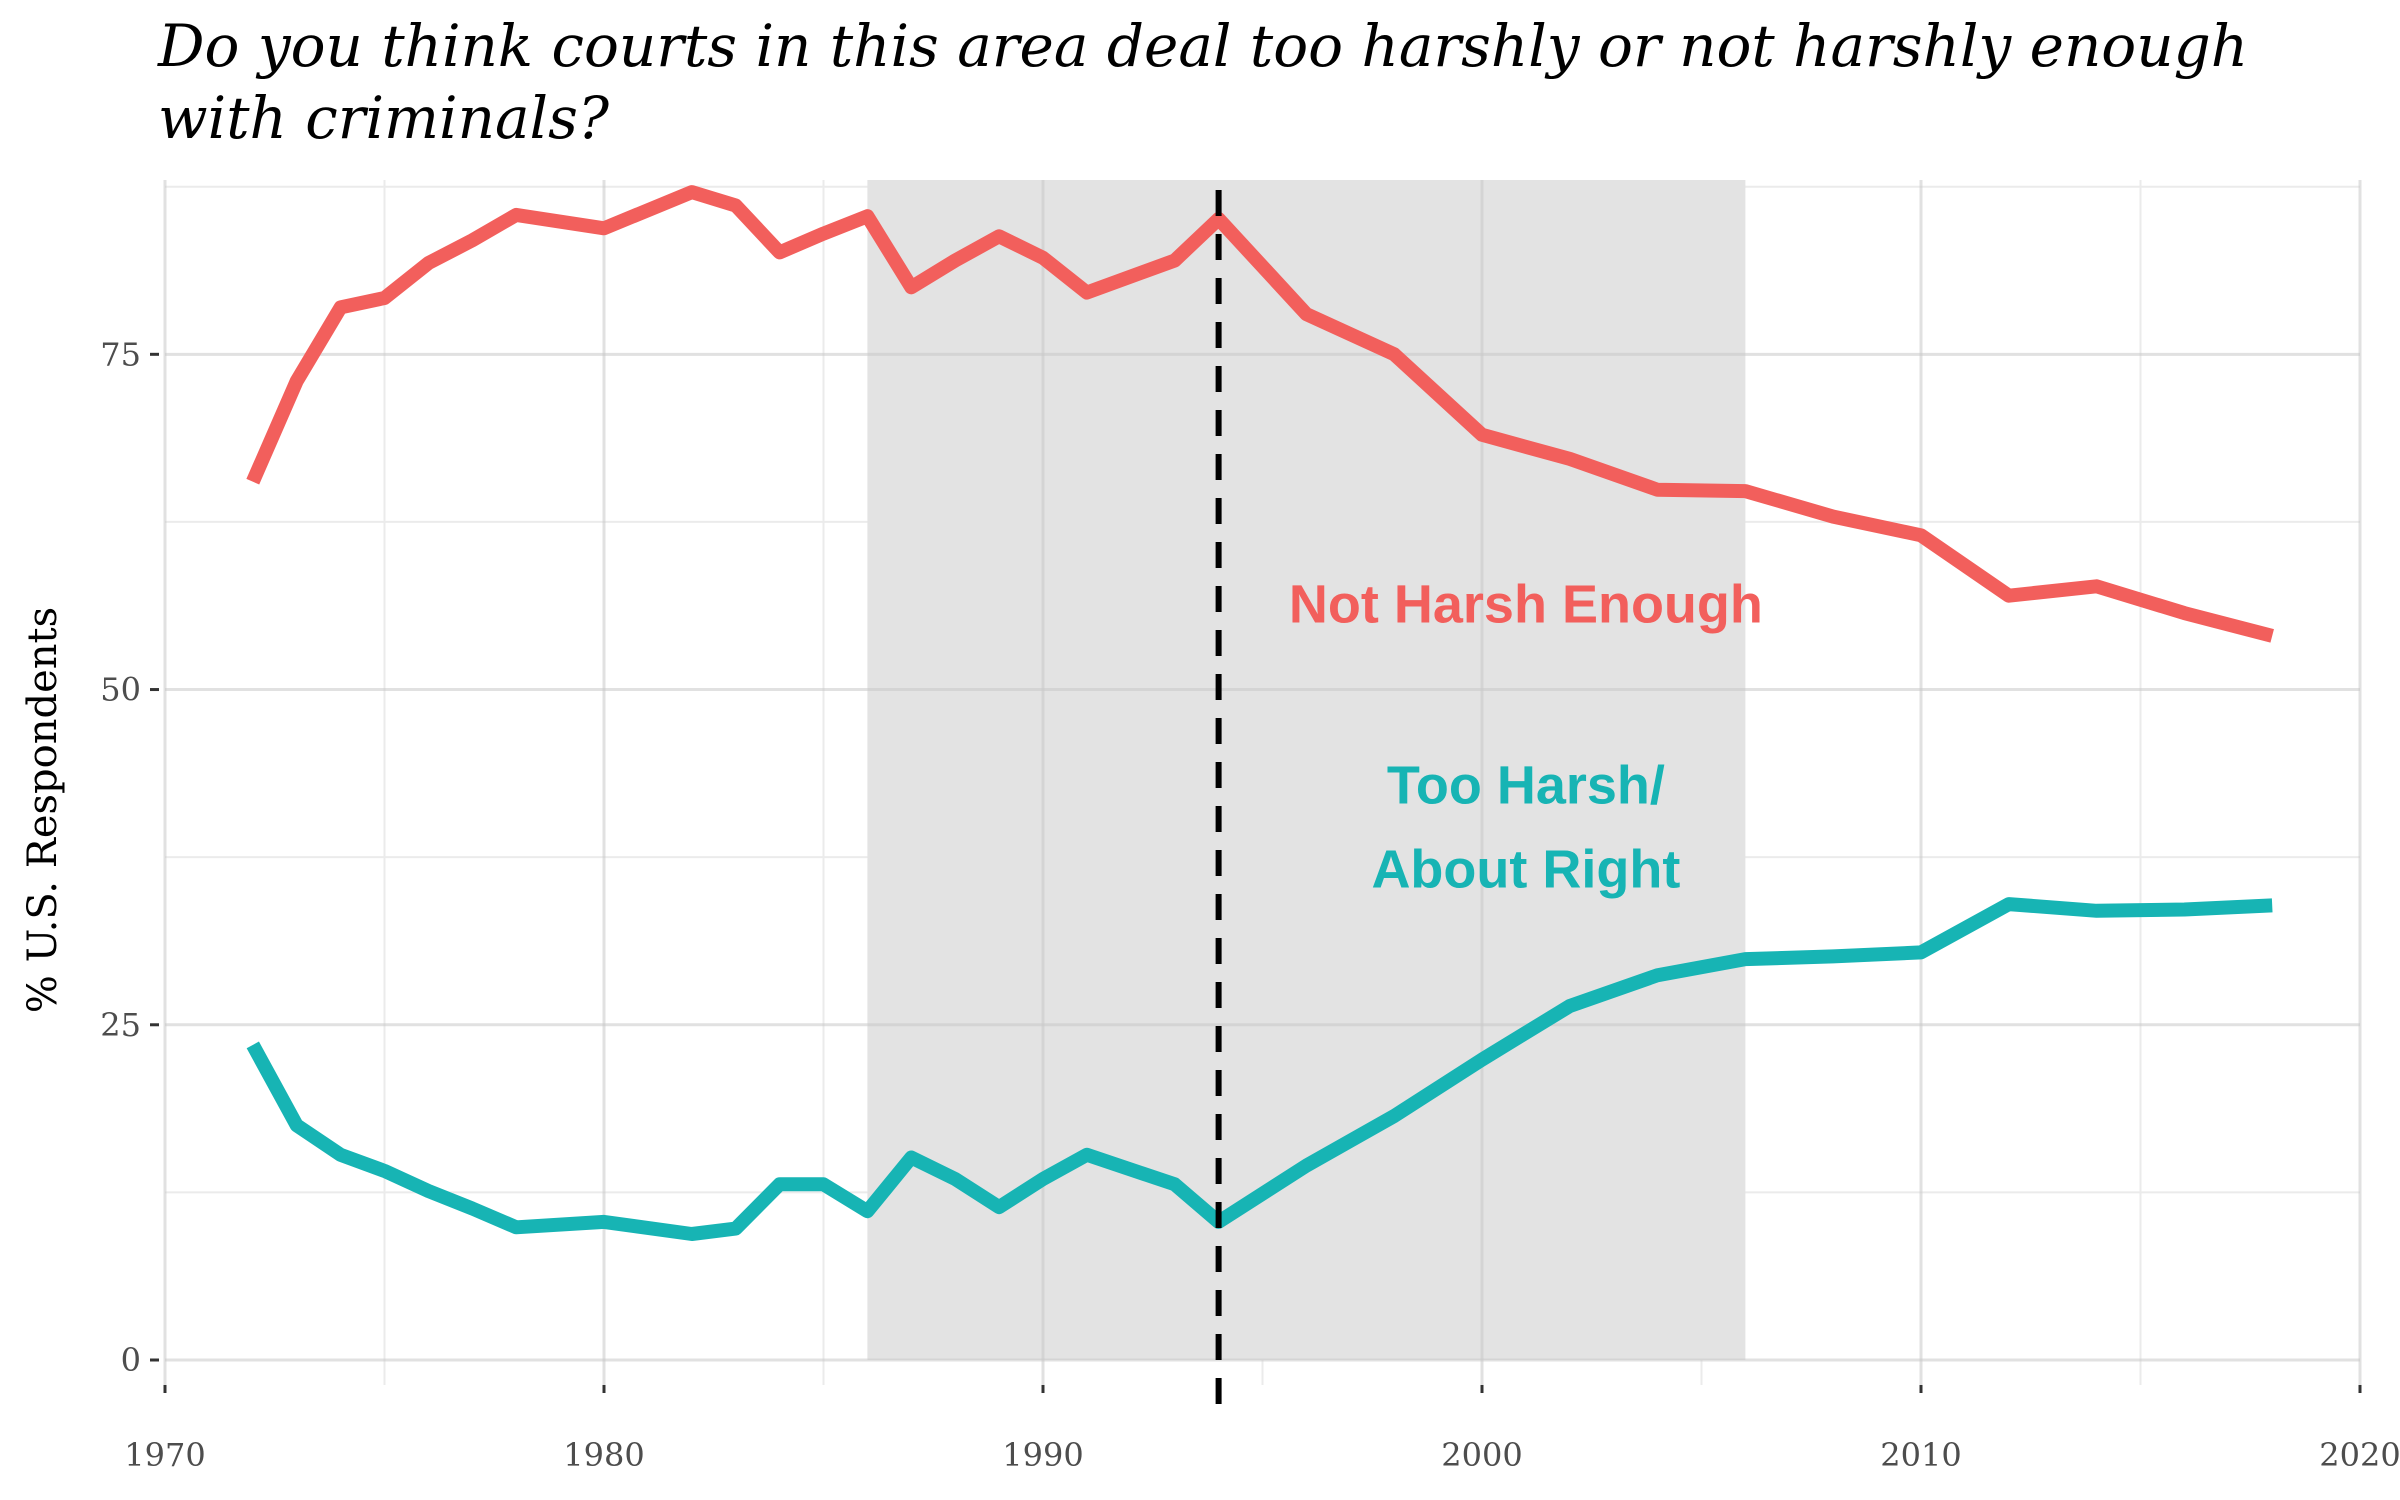 The height and width of the screenshot is (1500, 2400). I want to click on series-label-too-harsh-about-right: Too Harsh/, so click(1526, 786).